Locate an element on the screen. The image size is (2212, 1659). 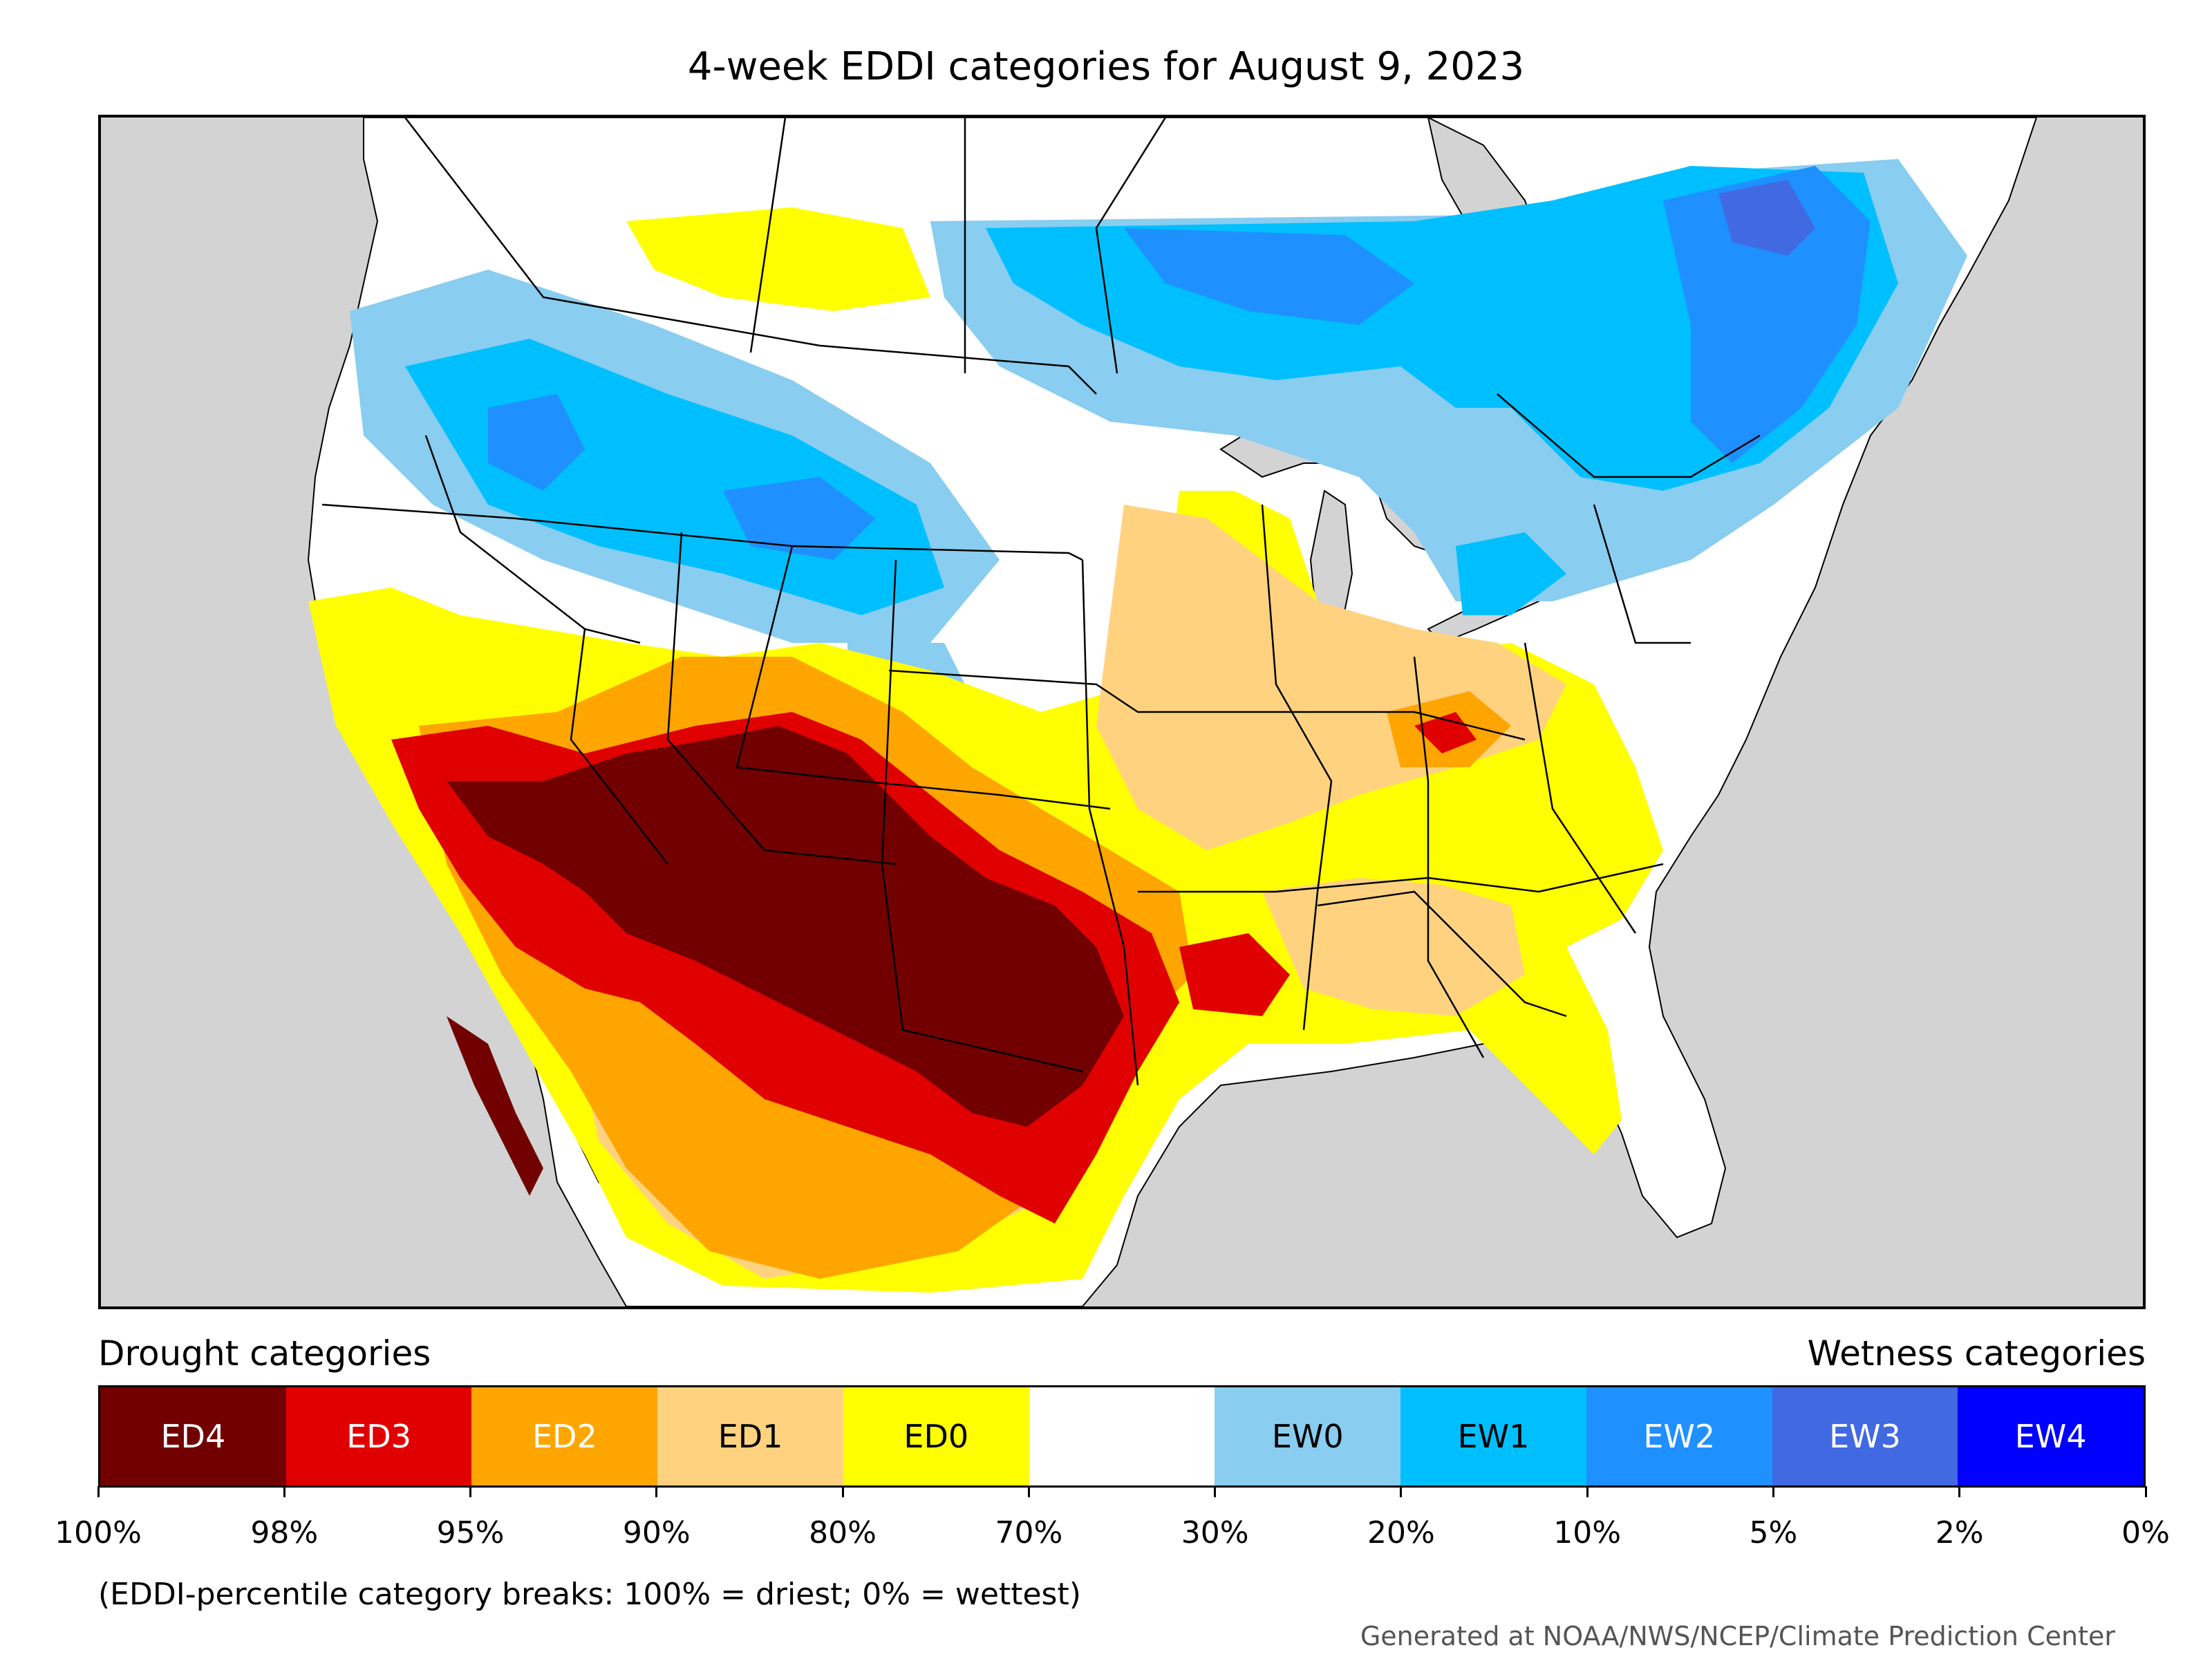
colorbar-tick-label: 95% is located at coordinates (470, 1532).